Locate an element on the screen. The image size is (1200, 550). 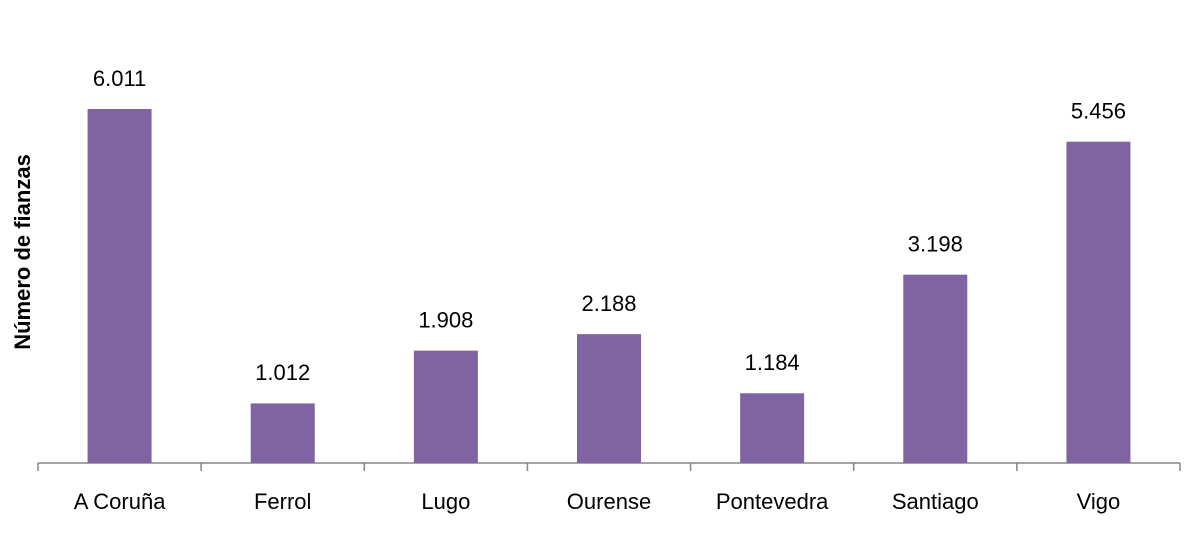
x-tick-label: Pontevedra is located at coordinates (772, 501).